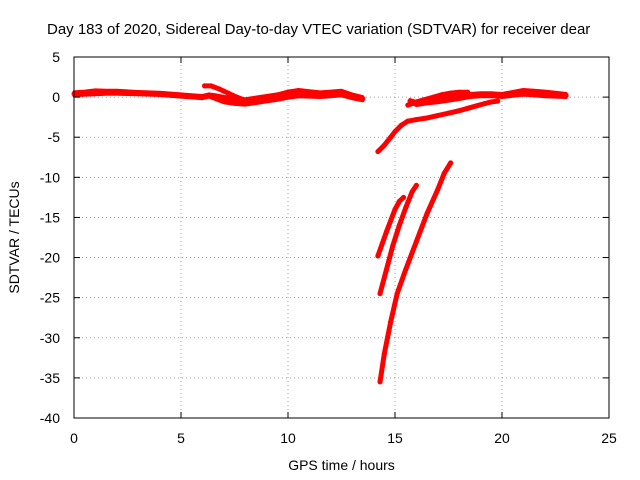  What do you see at coordinates (50, 177) in the screenshot?
I see `y-tick-label: -10` at bounding box center [50, 177].